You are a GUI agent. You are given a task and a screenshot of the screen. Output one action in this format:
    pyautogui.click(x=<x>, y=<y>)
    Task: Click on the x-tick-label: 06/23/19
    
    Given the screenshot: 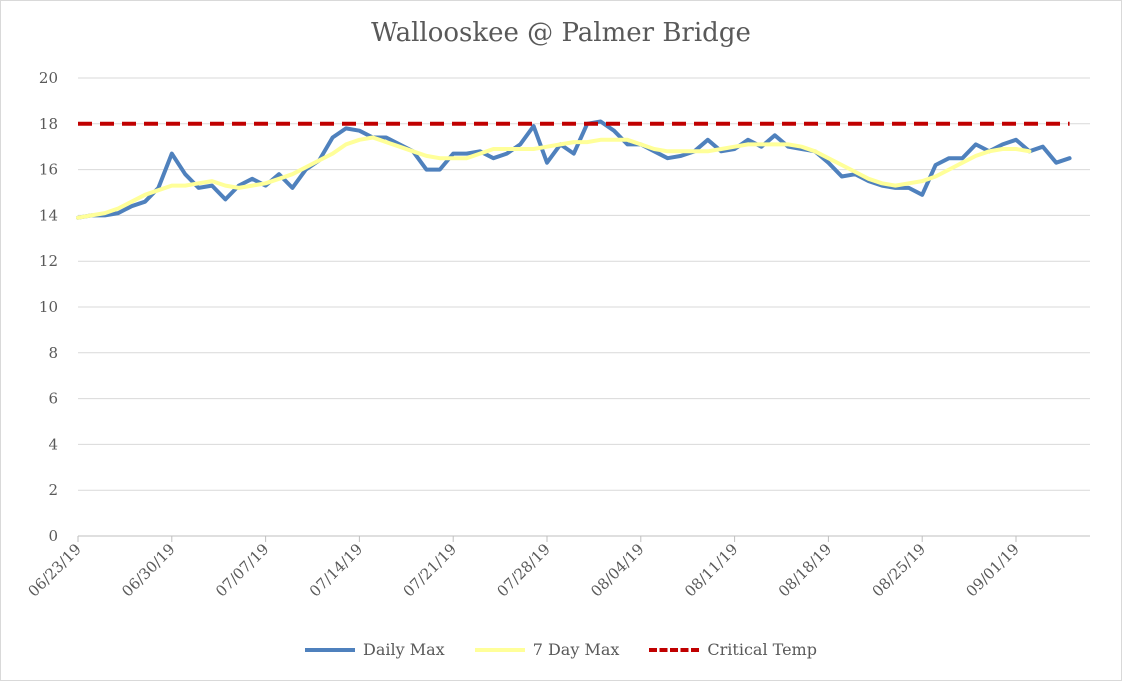 What is the action you would take?
    pyautogui.click(x=54, y=570)
    